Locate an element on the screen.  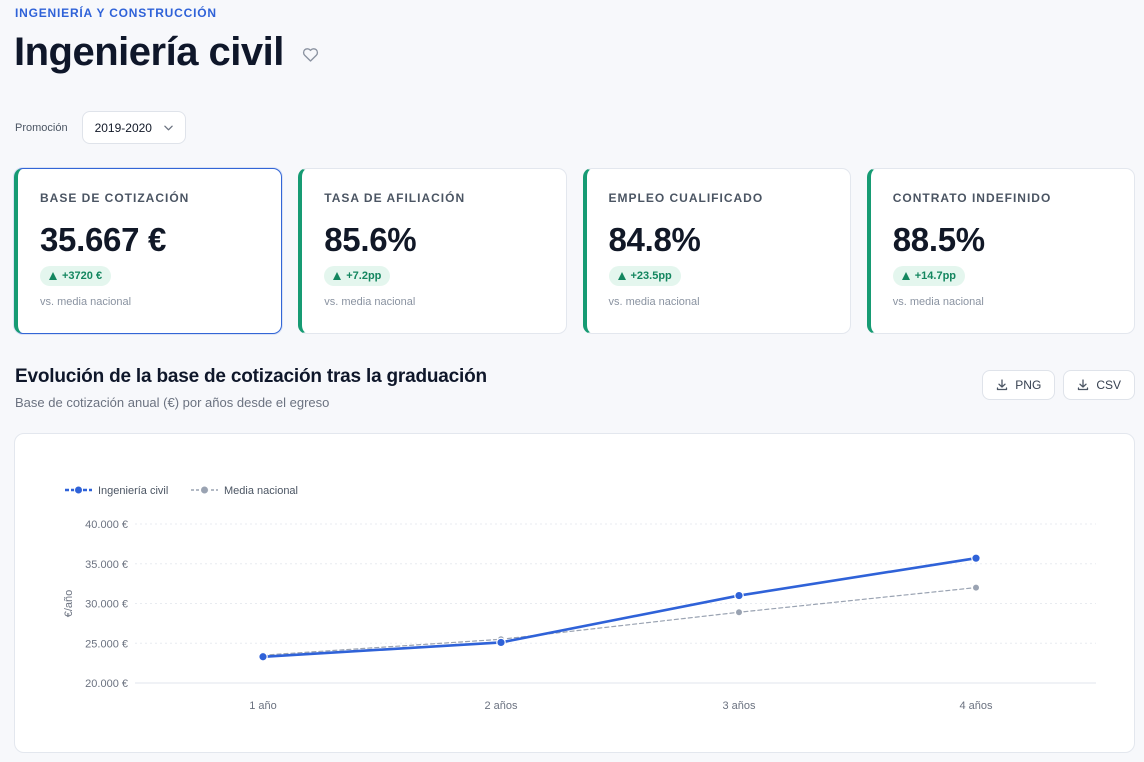
promotion-filter: Promoción 2019-2020 is located at coordinates (100, 127).